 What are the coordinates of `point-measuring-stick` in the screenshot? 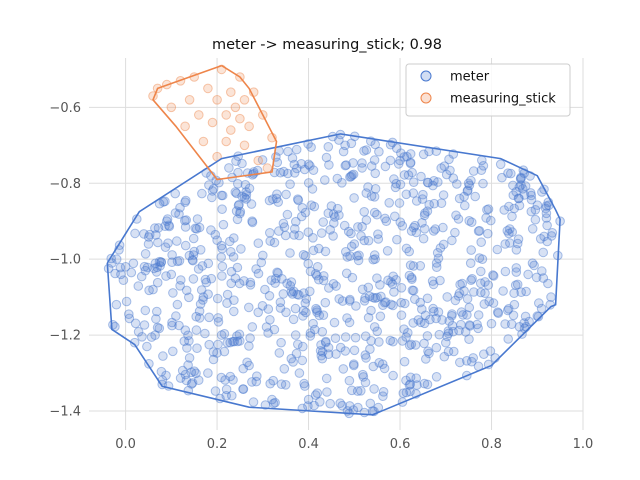 It's located at (240, 118).